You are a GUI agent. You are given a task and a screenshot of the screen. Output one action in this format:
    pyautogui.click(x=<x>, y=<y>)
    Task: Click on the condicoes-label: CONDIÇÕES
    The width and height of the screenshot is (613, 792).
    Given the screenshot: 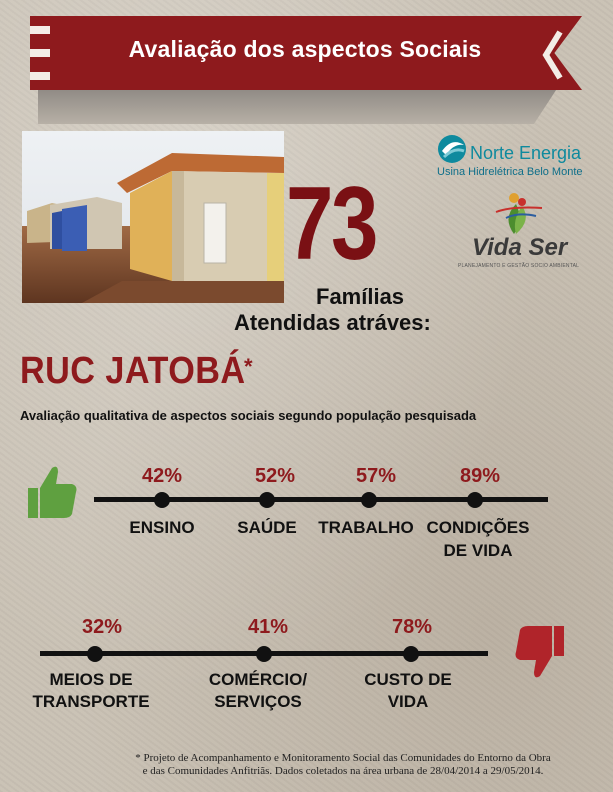 What is the action you would take?
    pyautogui.click(x=478, y=527)
    